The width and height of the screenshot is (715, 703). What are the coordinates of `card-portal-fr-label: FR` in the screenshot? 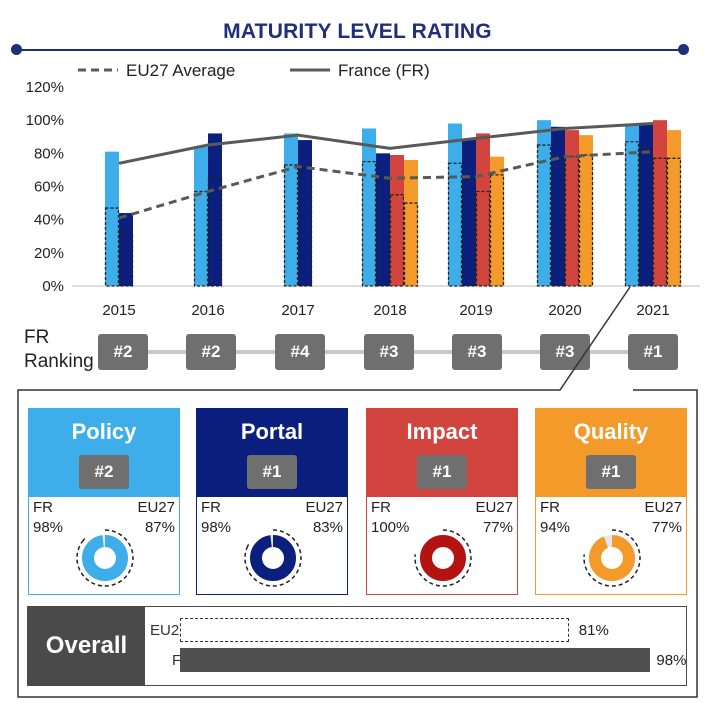 It's located at (211, 507).